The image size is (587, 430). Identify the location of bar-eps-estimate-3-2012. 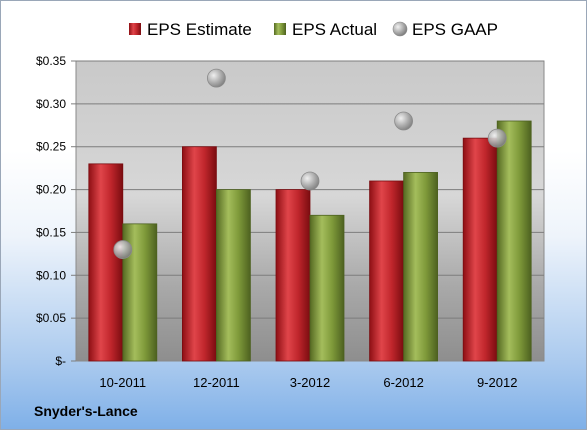
(293, 275).